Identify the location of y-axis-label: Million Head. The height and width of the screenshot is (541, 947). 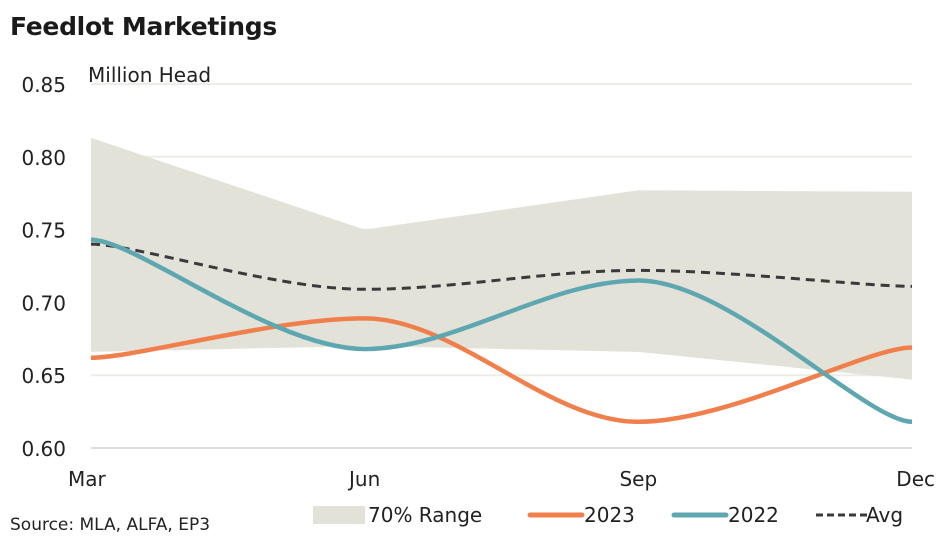
(149, 75).